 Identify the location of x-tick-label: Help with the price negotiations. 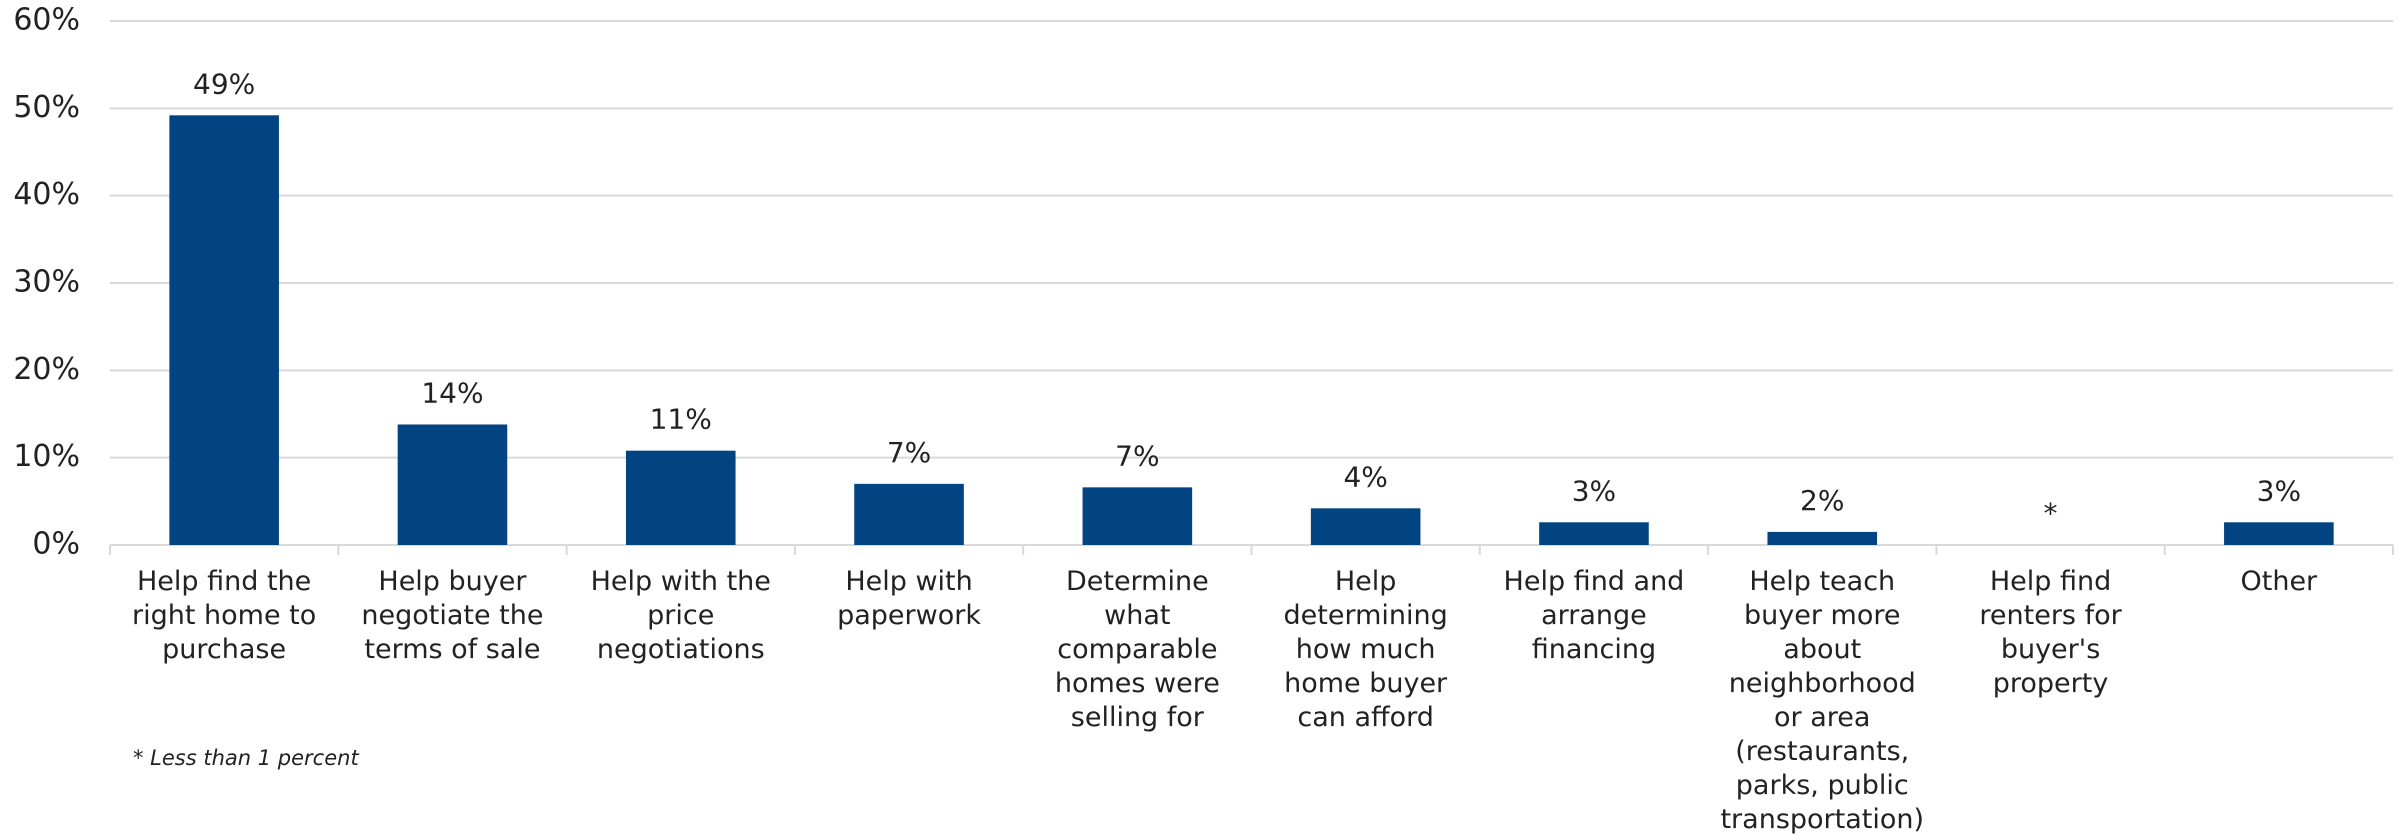
(680, 615).